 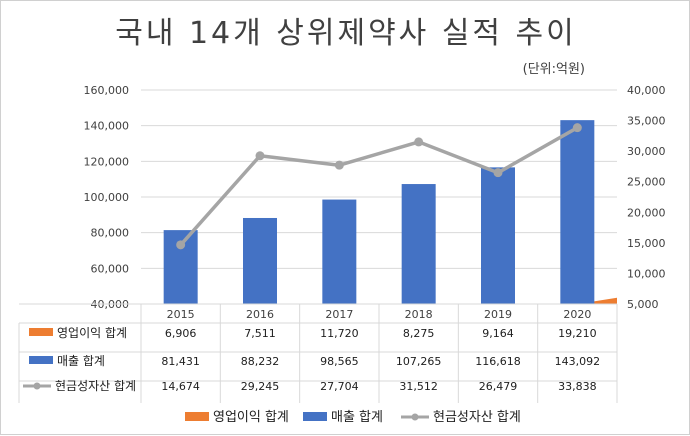 What do you see at coordinates (180, 386) in the screenshot?
I see `table-cell: 14,674` at bounding box center [180, 386].